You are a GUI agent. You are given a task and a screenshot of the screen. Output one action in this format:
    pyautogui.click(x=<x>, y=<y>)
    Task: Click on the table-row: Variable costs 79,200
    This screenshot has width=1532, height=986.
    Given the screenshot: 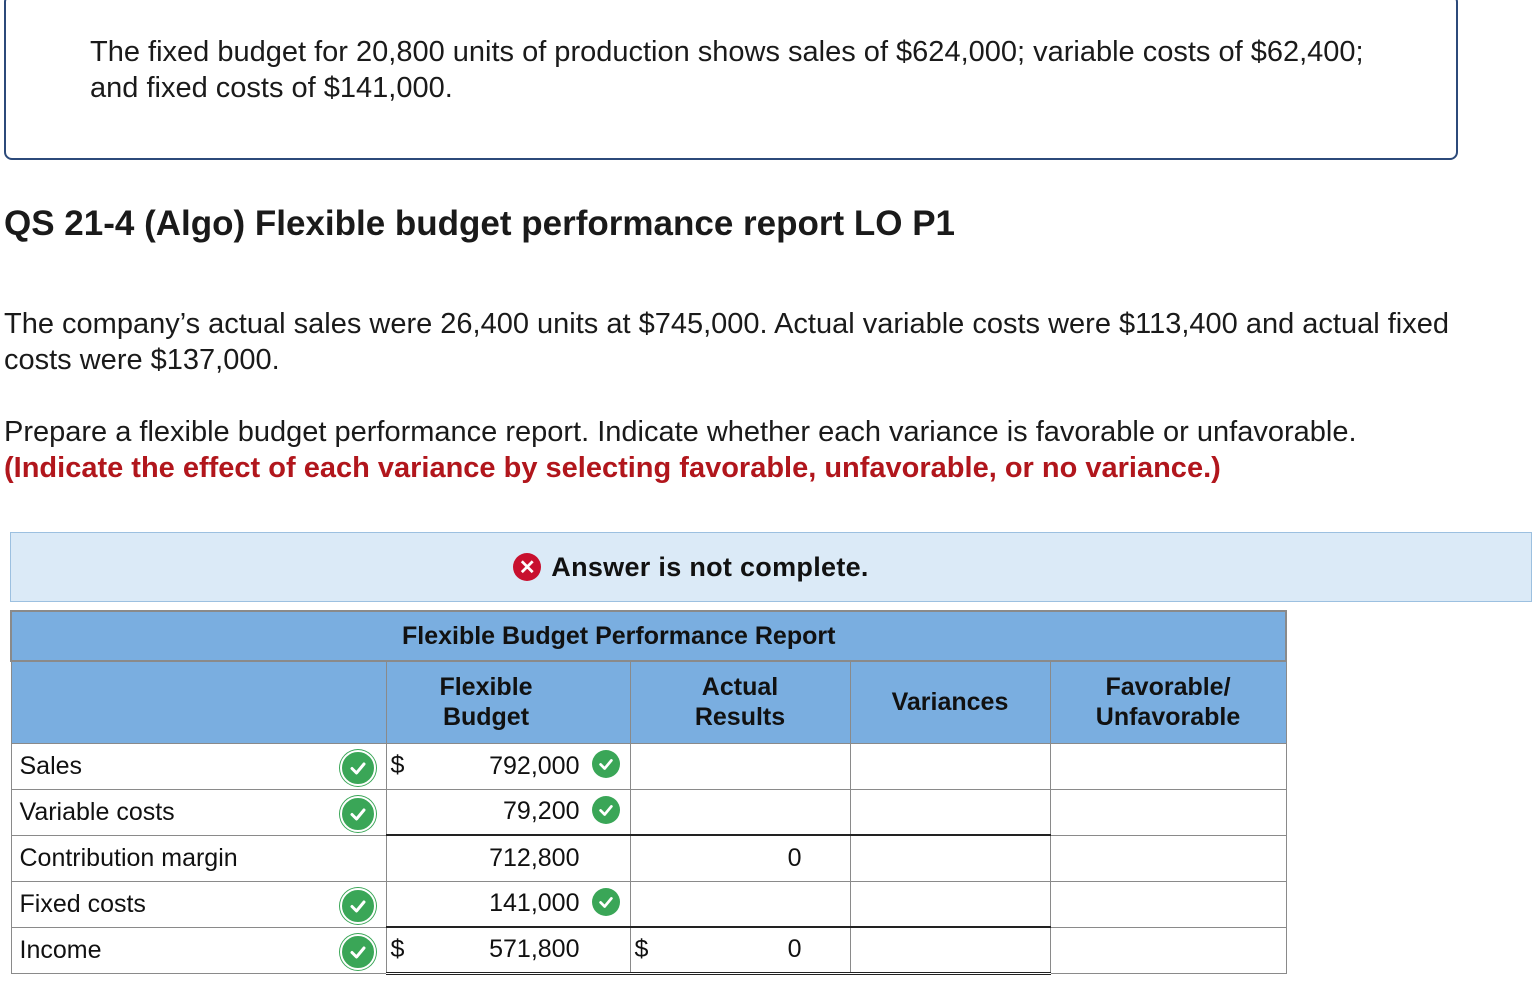 What is the action you would take?
    pyautogui.click(x=648, y=812)
    